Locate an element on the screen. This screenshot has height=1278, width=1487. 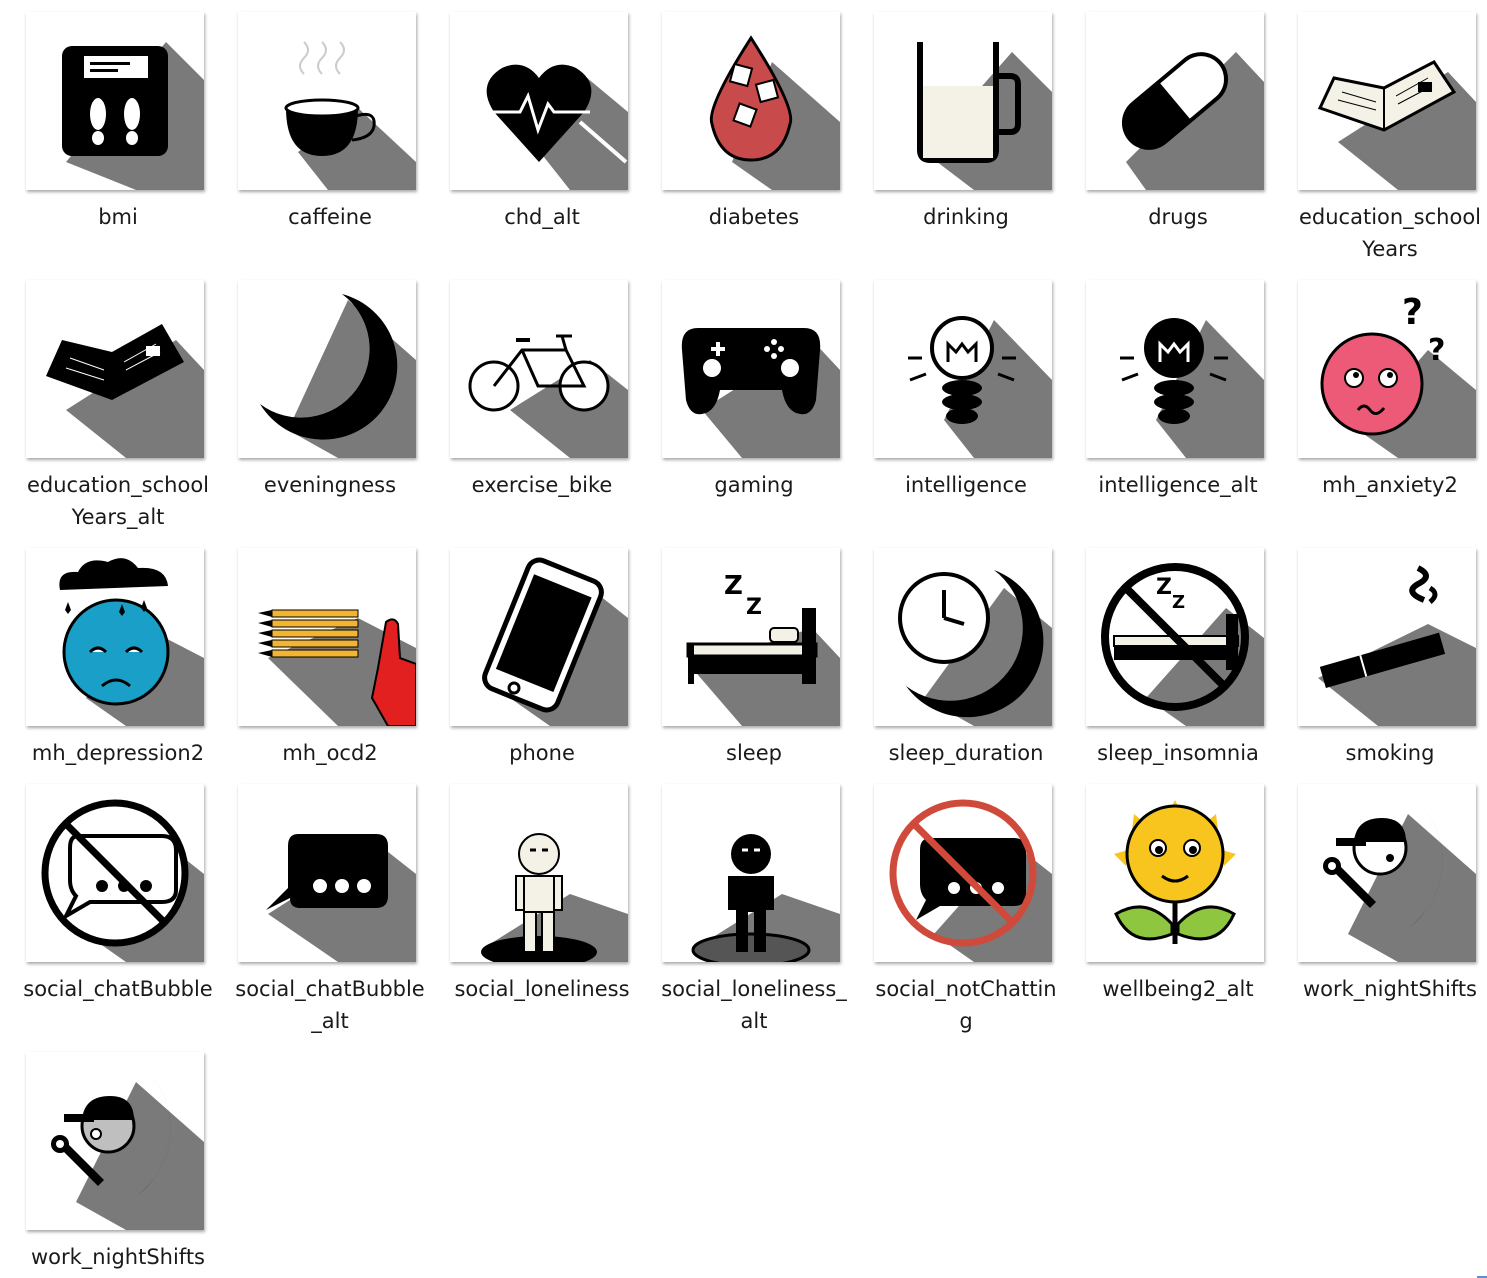
lightbulb-icon is located at coordinates (963, 369).